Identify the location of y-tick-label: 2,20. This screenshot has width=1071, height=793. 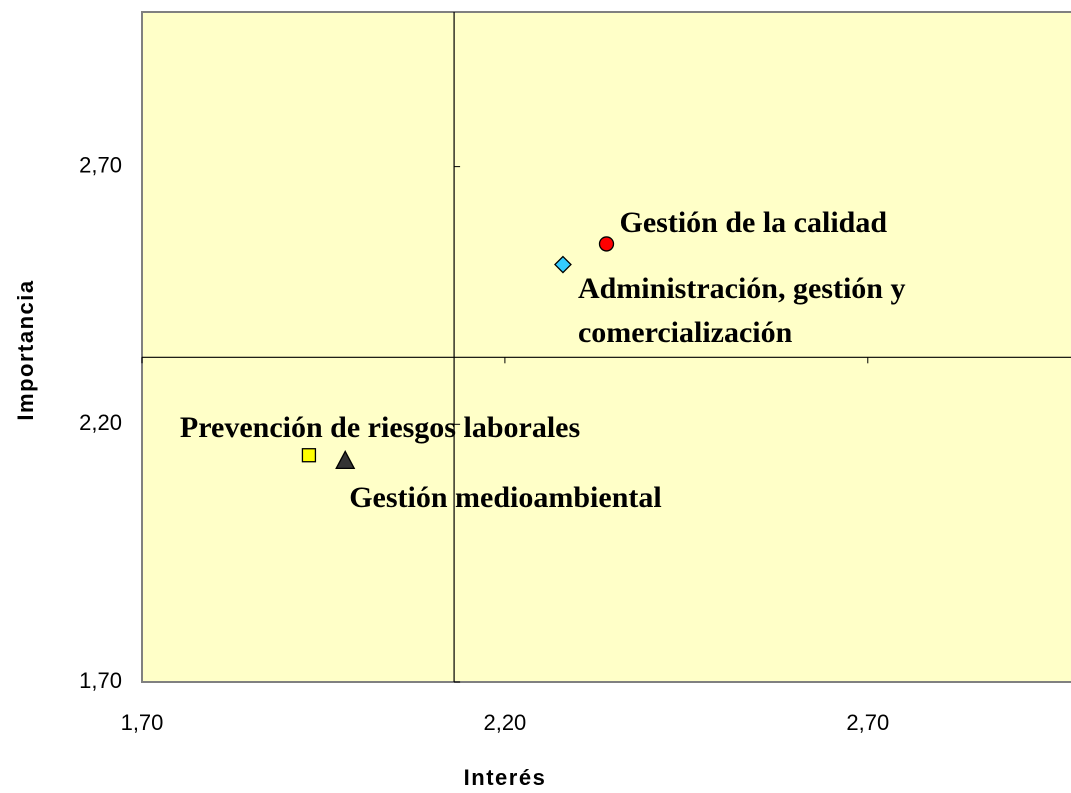
(100, 422).